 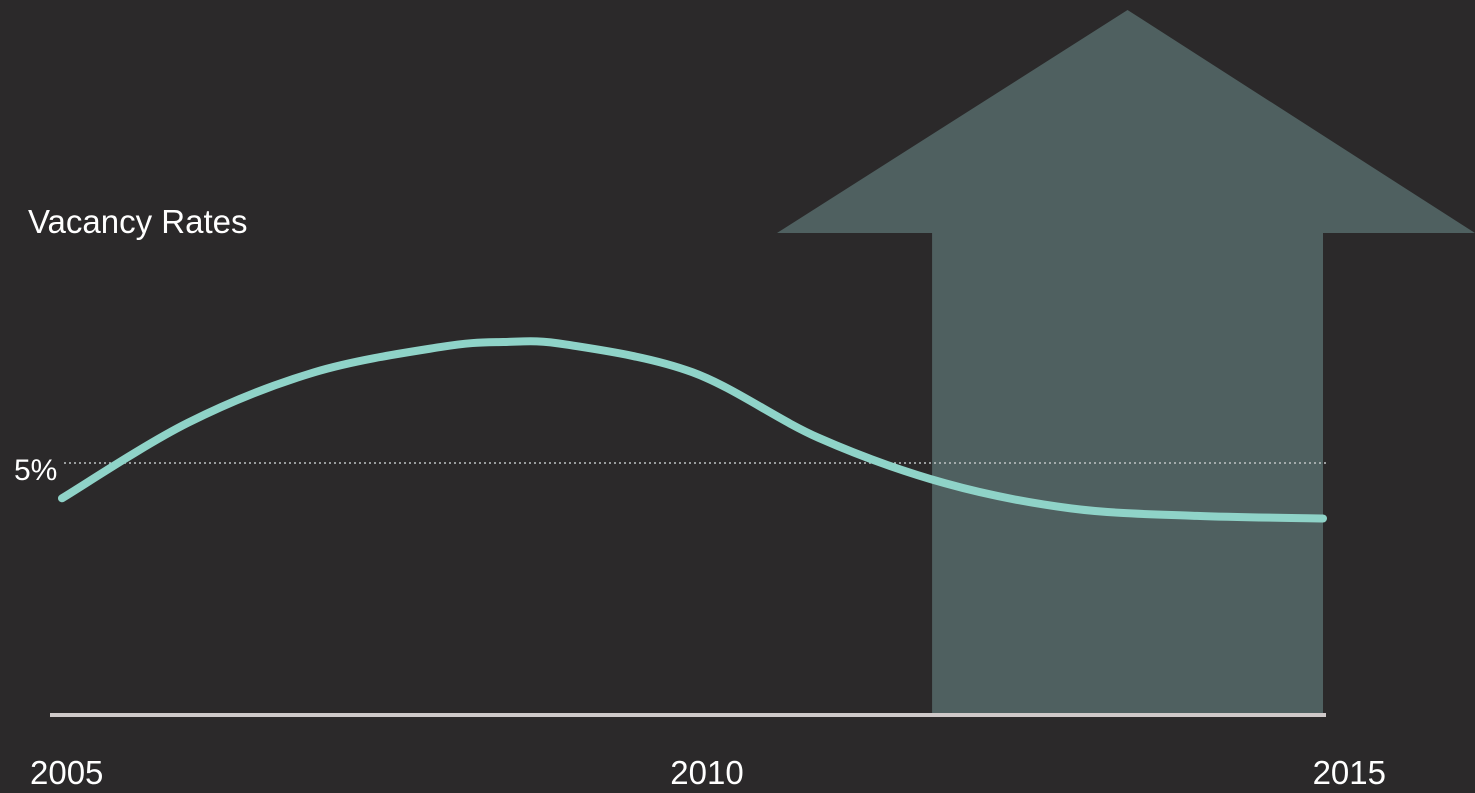 I want to click on x-axis-tick-labels: 2005 2010 2015, so click(x=708, y=772).